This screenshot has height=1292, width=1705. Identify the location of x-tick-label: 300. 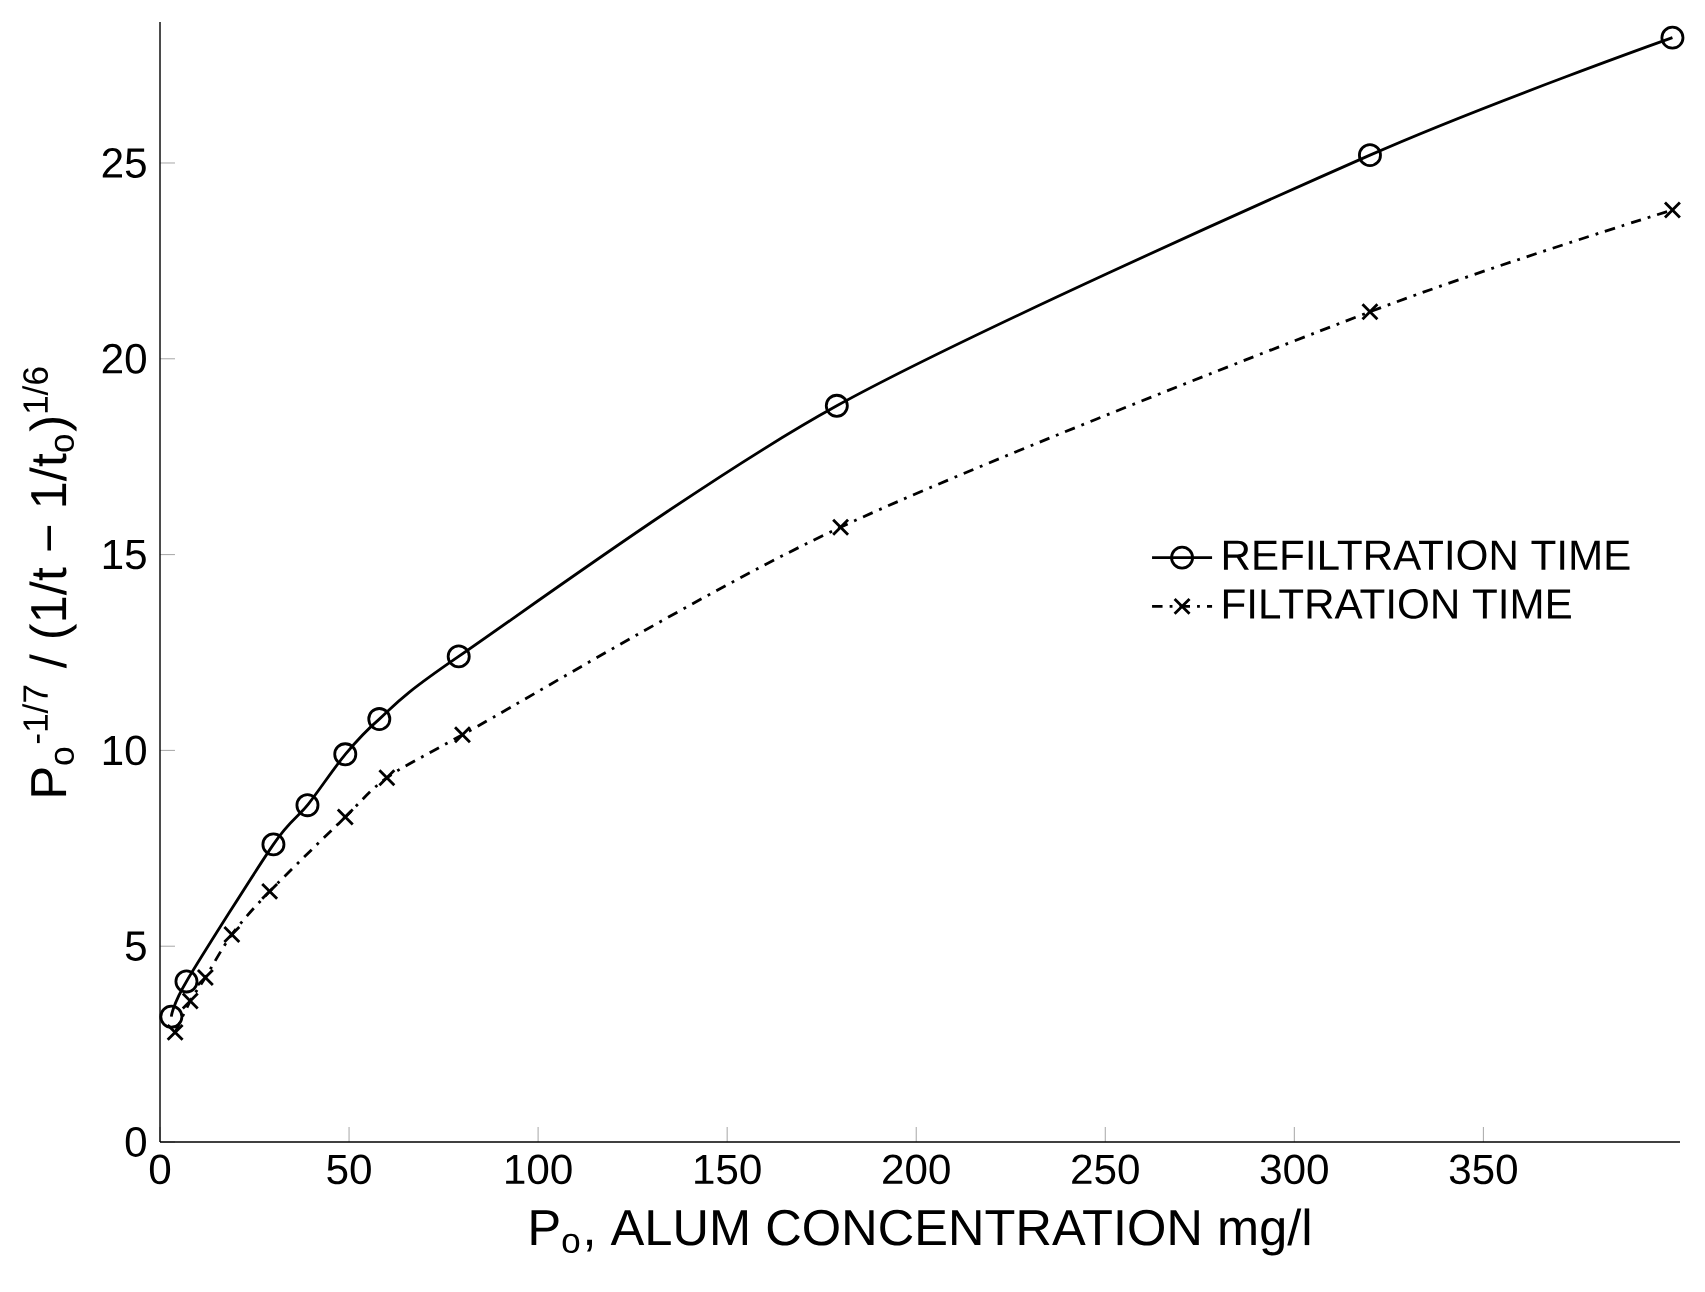
(1294, 1169).